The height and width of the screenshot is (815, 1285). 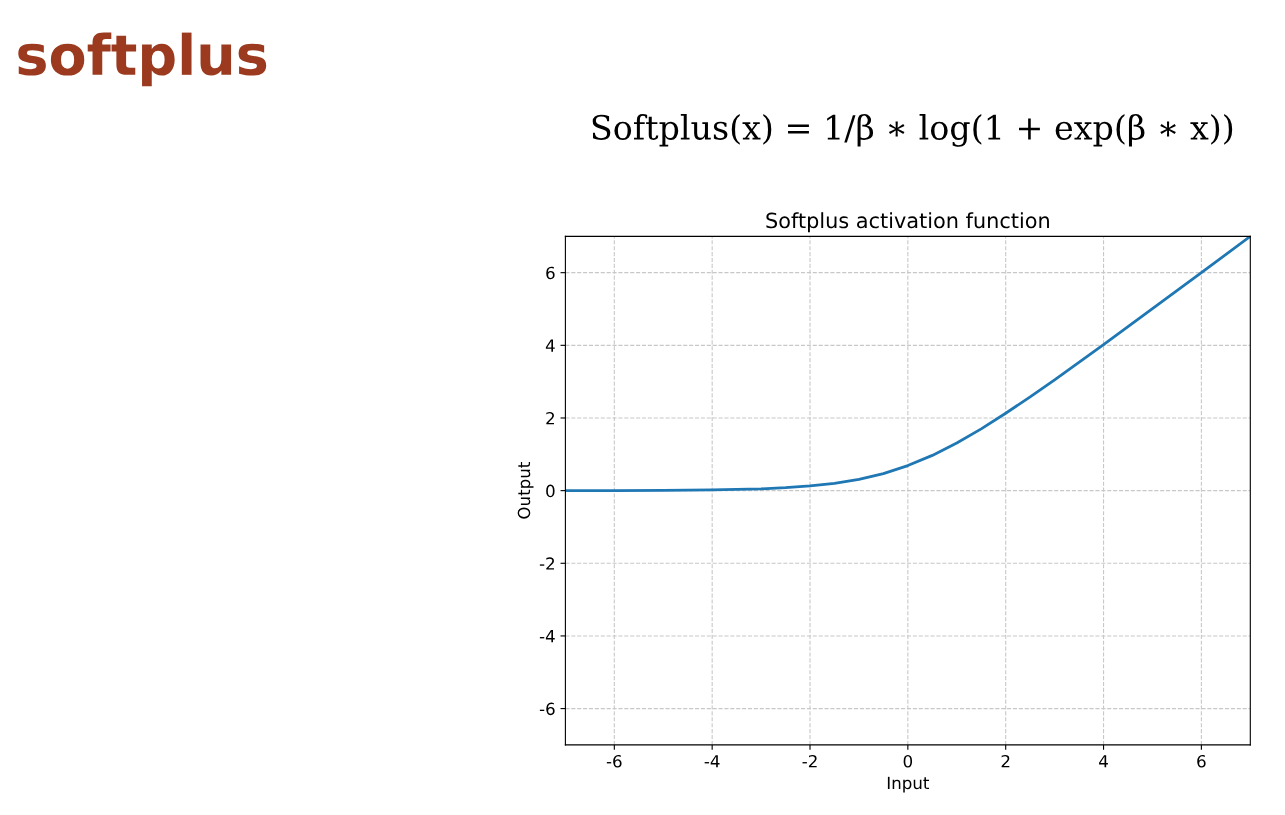 What do you see at coordinates (550, 491) in the screenshot?
I see `y-tick-label: 0` at bounding box center [550, 491].